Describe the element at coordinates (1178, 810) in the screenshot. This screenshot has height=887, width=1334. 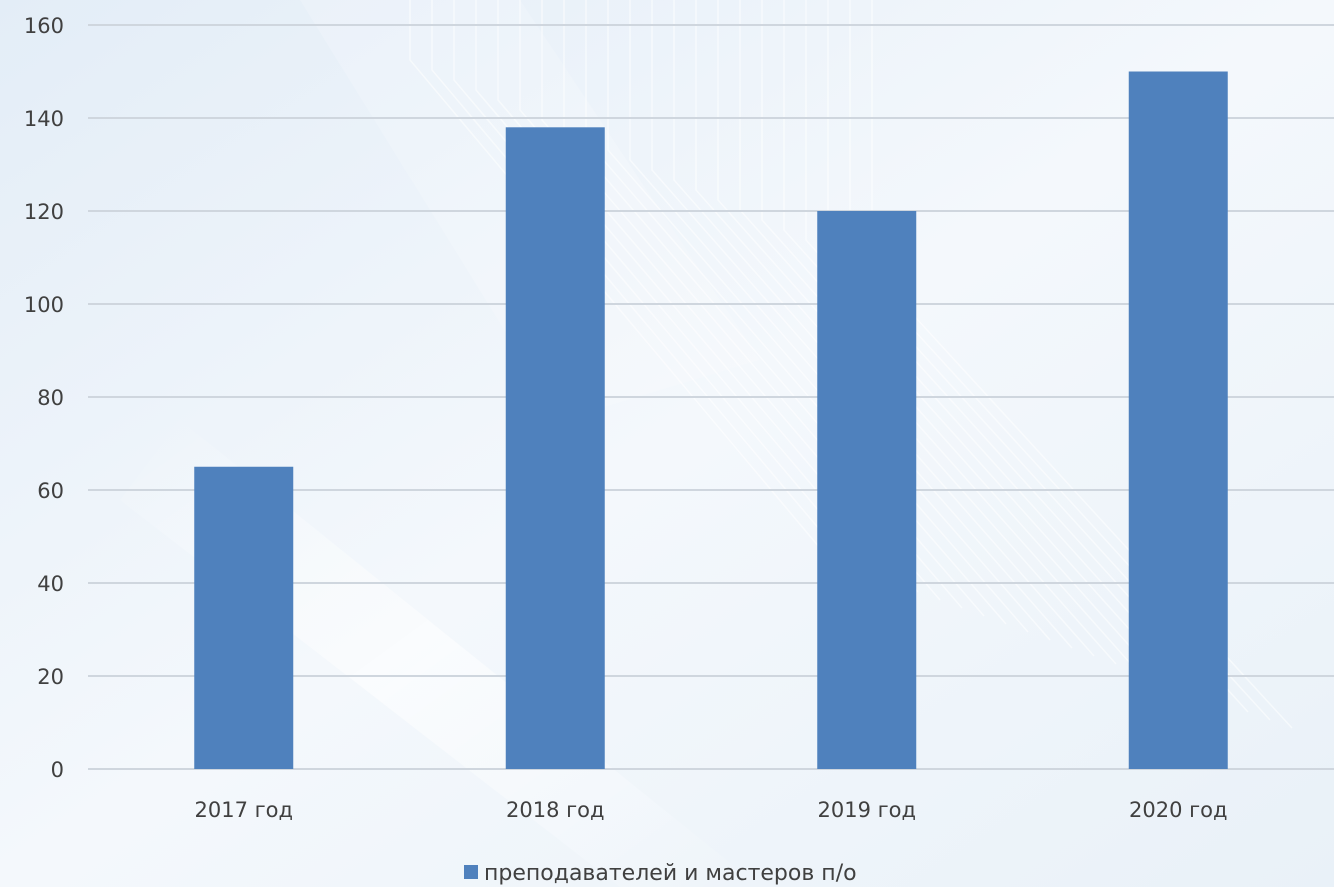
I see `x-tick-label: 2020 год` at that location.